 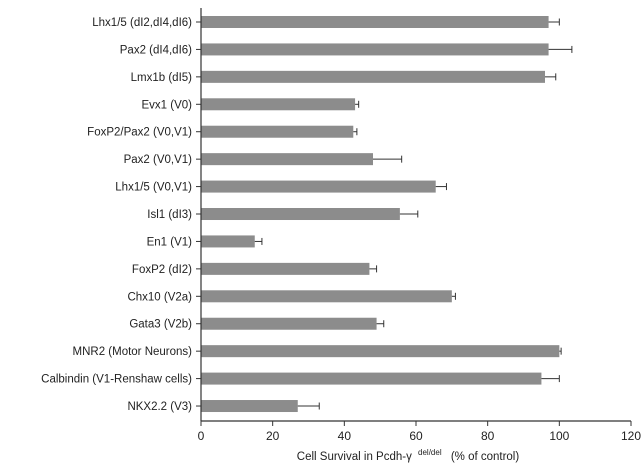 I want to click on x-tick-label: 60, so click(x=416, y=436).